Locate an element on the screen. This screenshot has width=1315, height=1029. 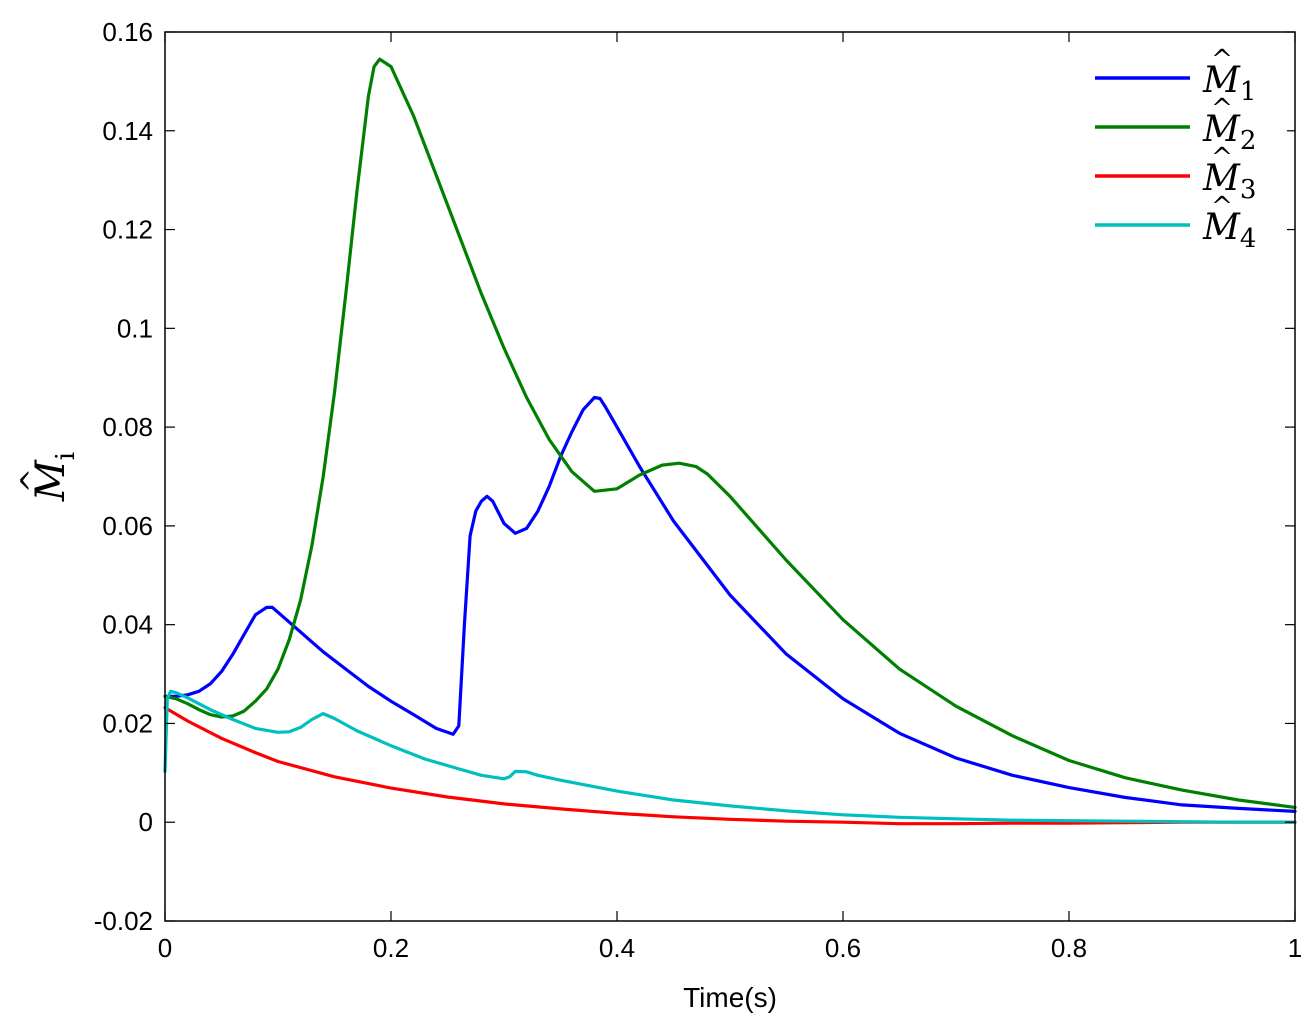
y-axis-label-sub: i is located at coordinates (66, 456).